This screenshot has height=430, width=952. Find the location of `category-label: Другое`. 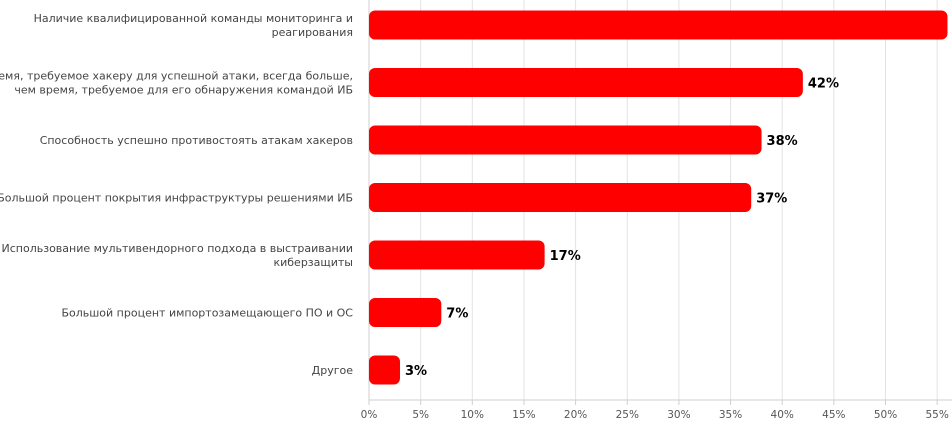

category-label: Другое is located at coordinates (333, 370).